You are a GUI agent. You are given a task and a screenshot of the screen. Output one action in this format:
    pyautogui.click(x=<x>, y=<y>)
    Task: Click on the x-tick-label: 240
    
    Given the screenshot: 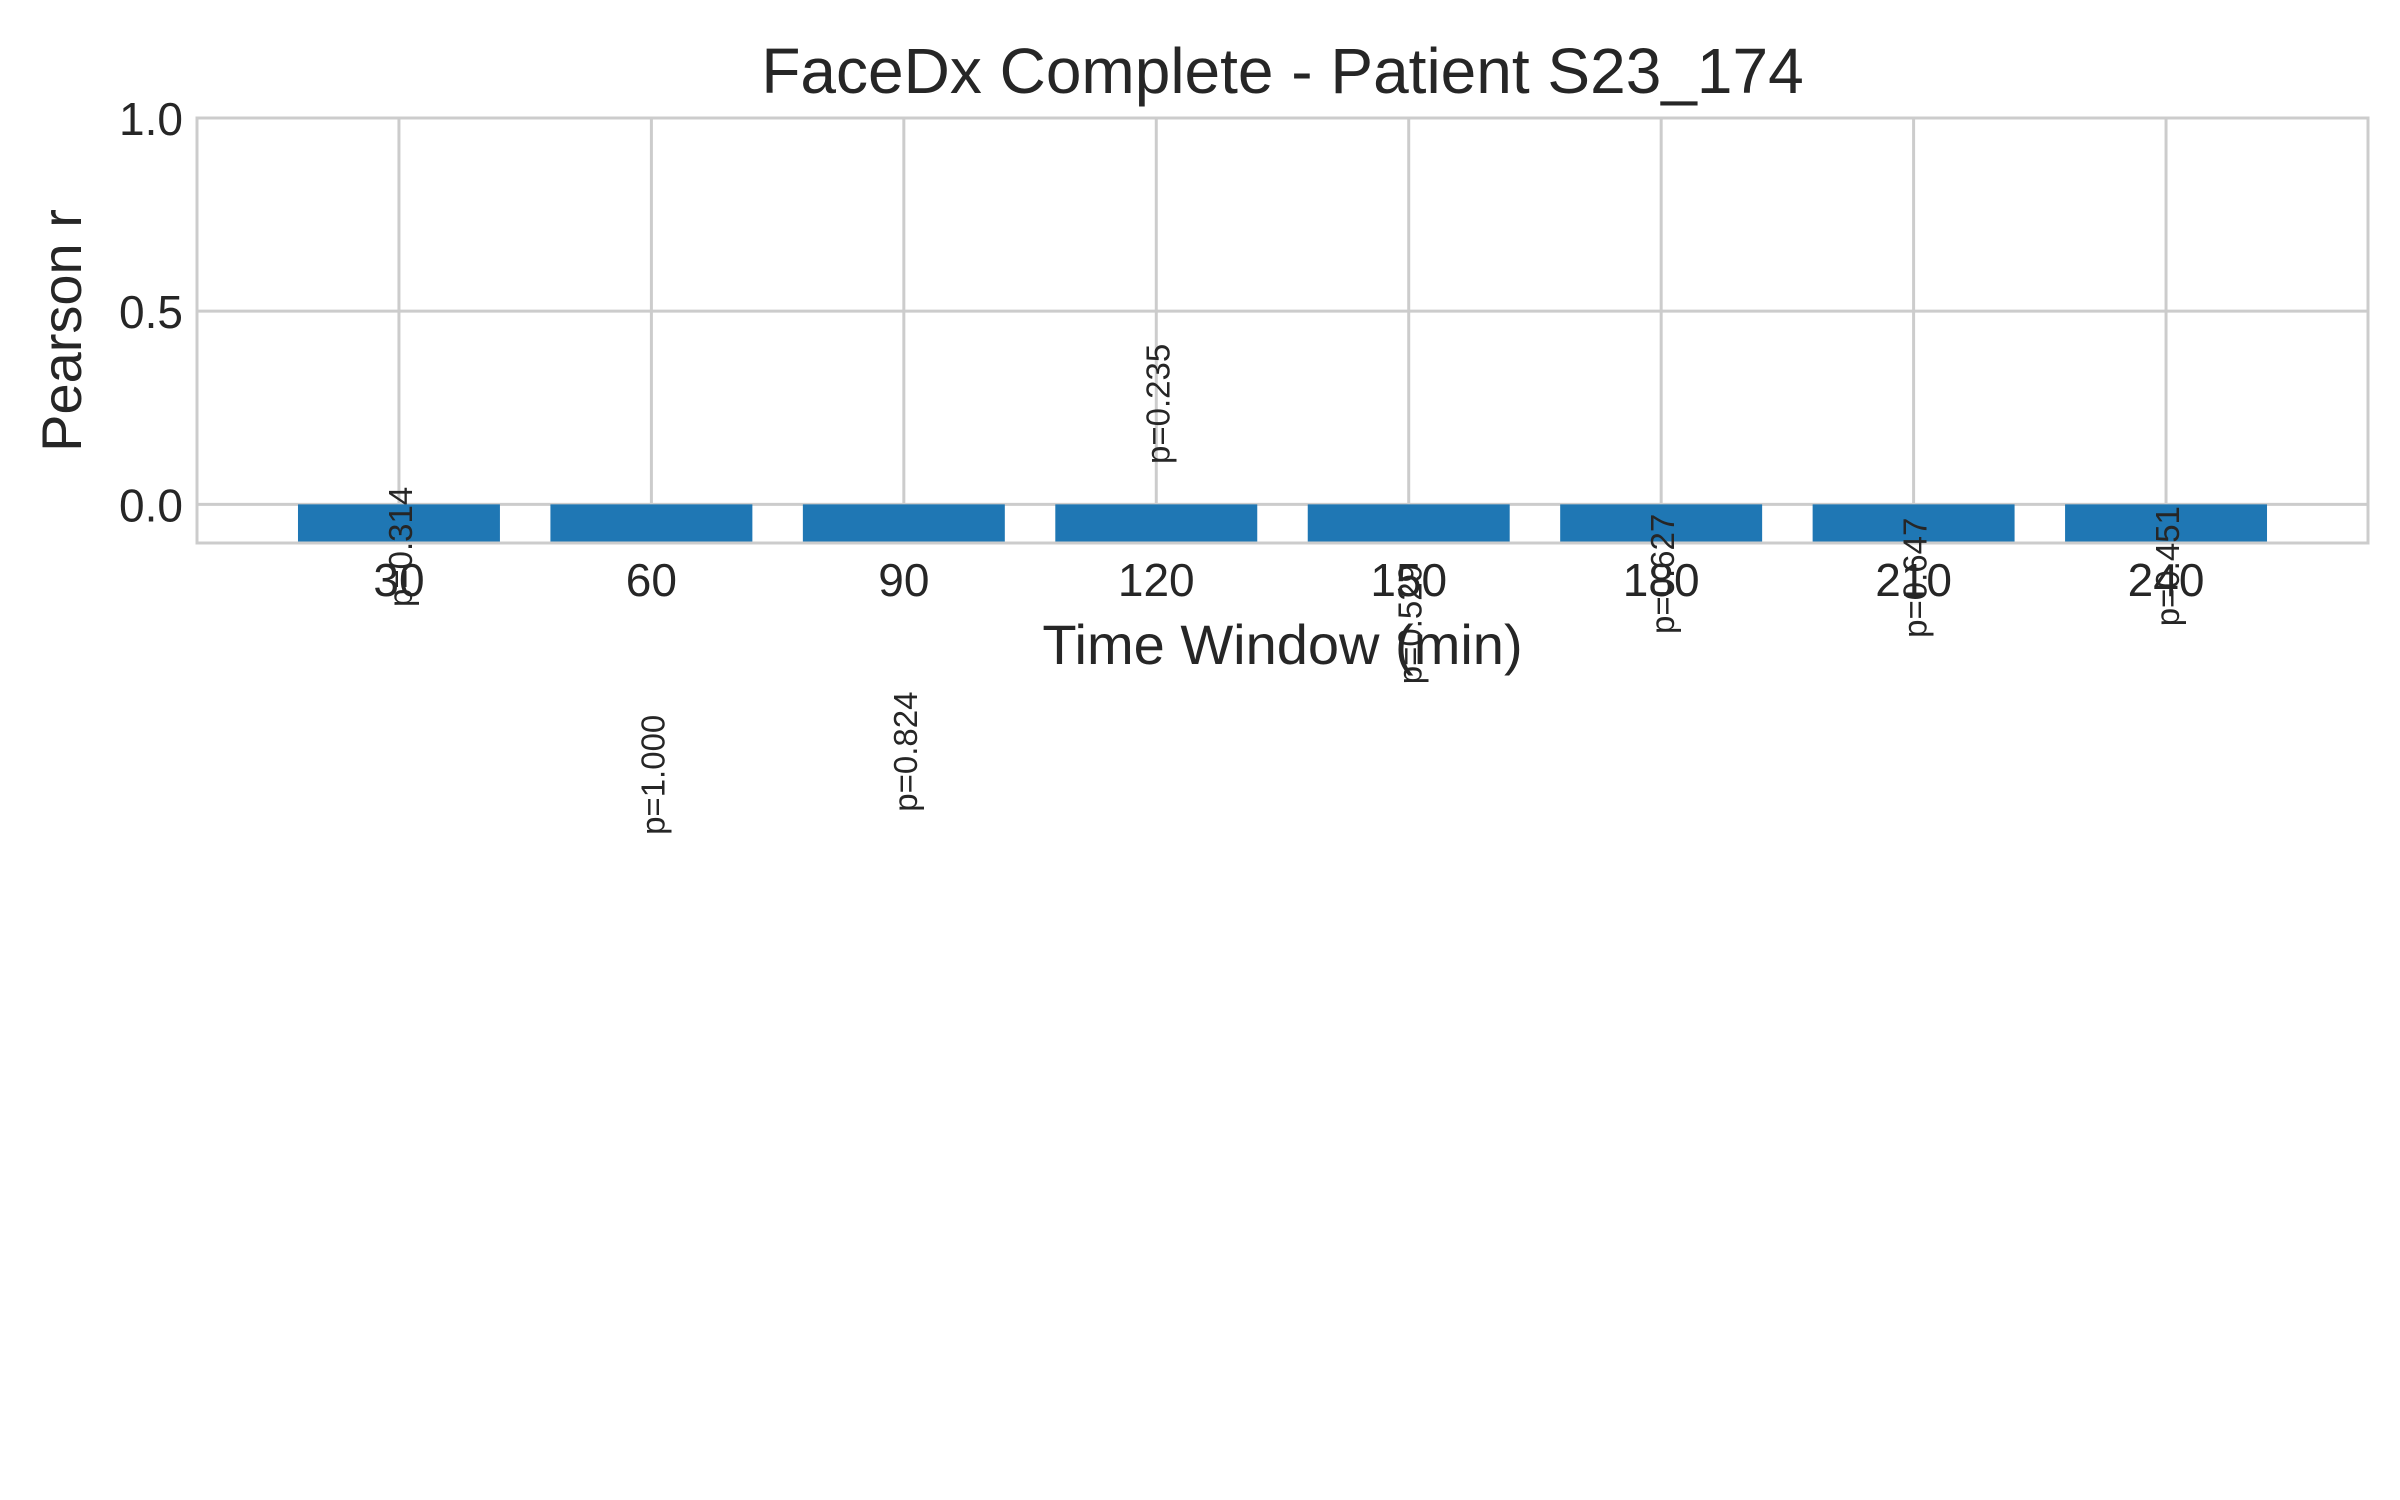 What is the action you would take?
    pyautogui.click(x=2166, y=580)
    